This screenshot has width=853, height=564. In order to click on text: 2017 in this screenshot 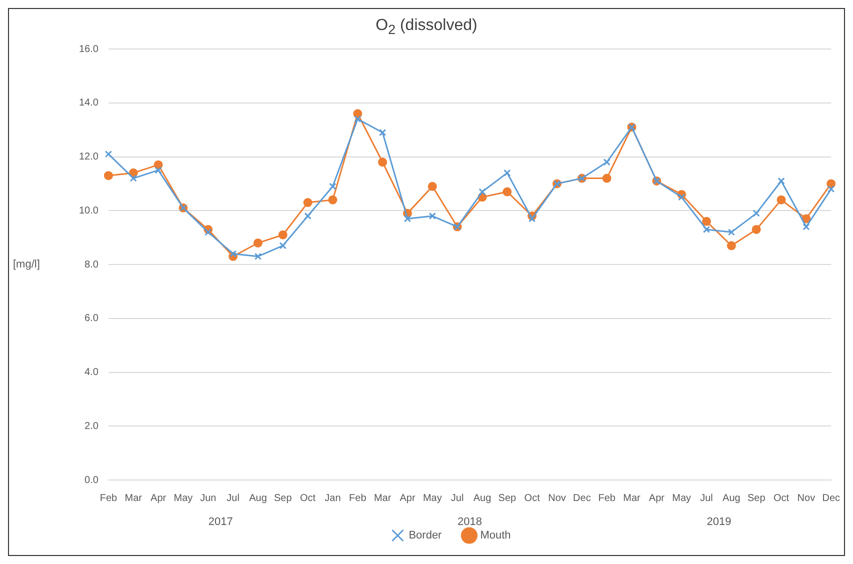, I will do `click(220, 522)`.